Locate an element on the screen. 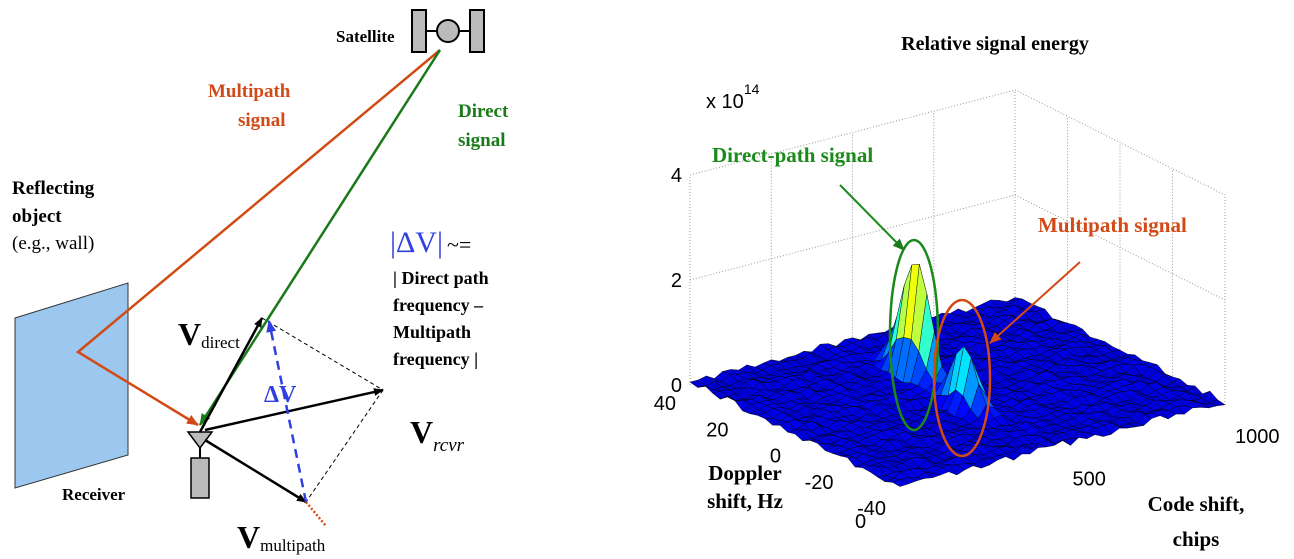 The width and height of the screenshot is (1294, 559). v-direct-label: Vdirect is located at coordinates (209, 334).